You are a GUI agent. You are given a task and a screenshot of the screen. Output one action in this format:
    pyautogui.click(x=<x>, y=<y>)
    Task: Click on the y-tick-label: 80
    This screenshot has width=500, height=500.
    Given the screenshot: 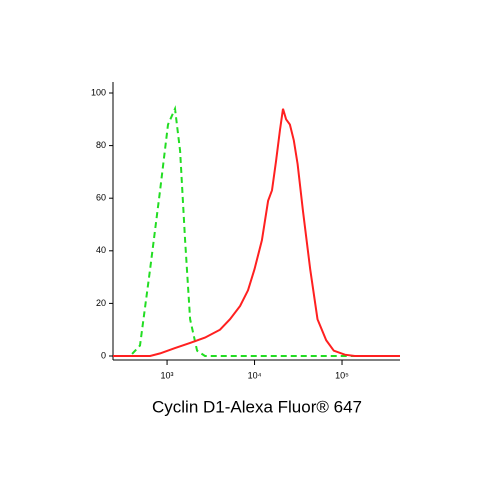 What is the action you would take?
    pyautogui.click(x=101, y=145)
    